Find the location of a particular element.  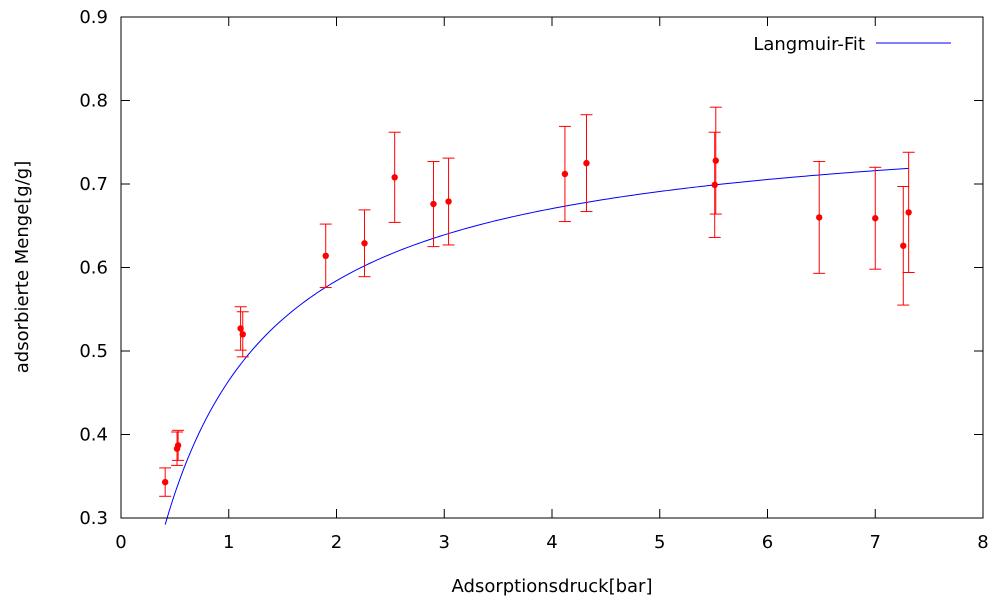

y-tick-label: 0.9 is located at coordinates (93, 17).